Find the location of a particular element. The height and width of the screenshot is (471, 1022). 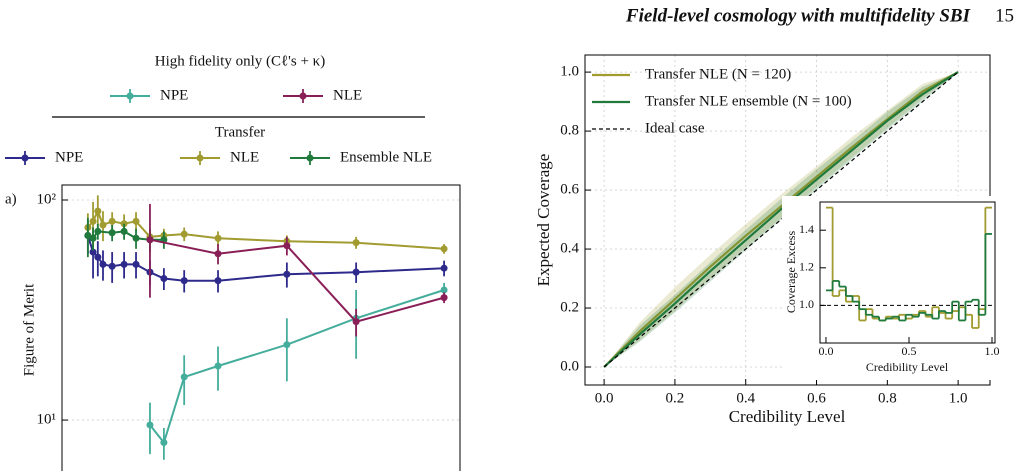

y-tick-label: 10¹ is located at coordinates (47, 419).